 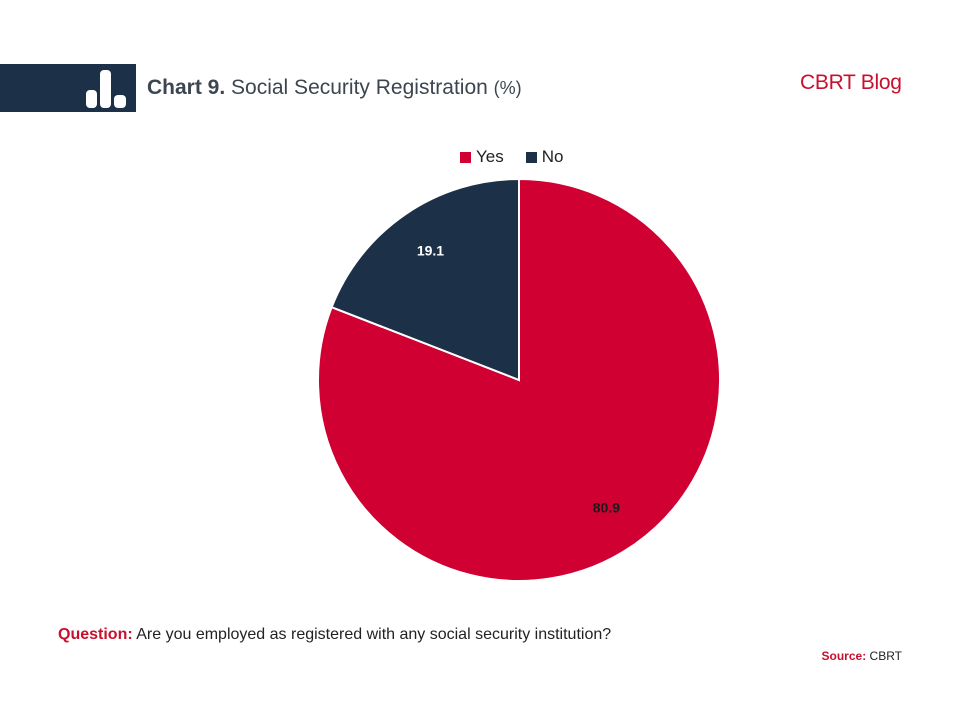 What do you see at coordinates (507, 88) in the screenshot?
I see `chart-unit: (%)` at bounding box center [507, 88].